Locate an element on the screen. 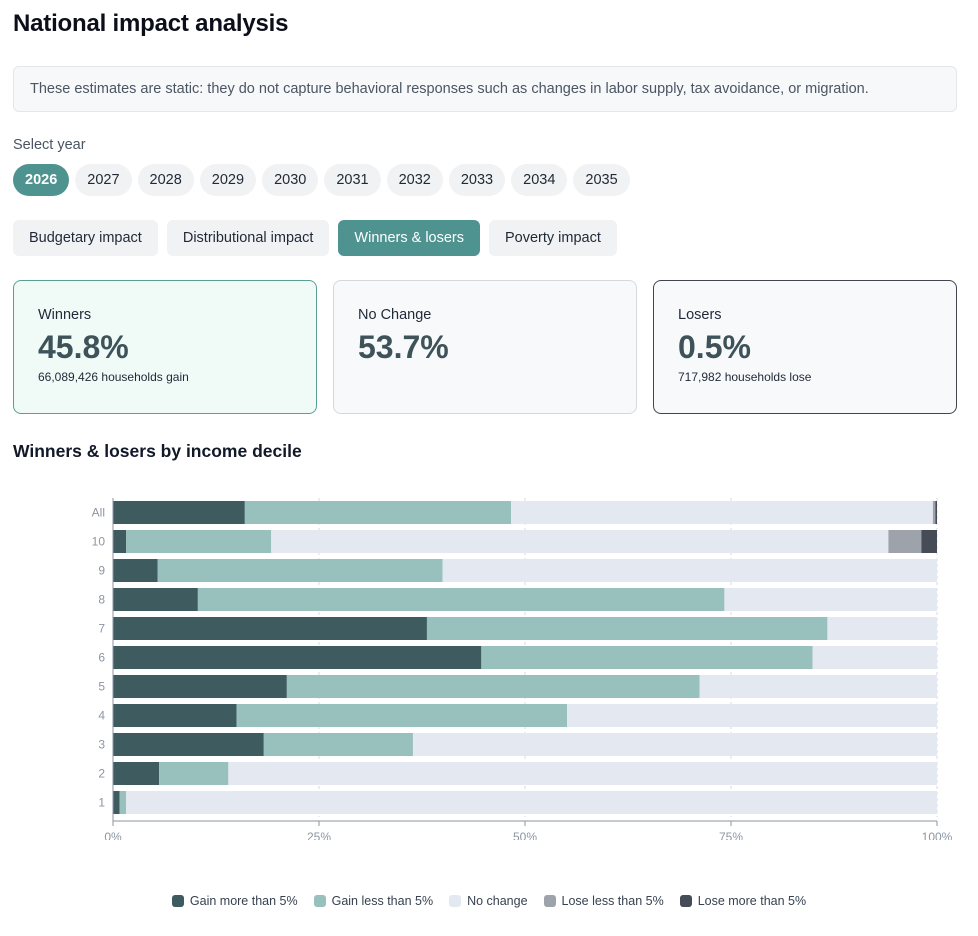 The width and height of the screenshot is (978, 936). winners-households: 66,089,426 households gain is located at coordinates (113, 377).